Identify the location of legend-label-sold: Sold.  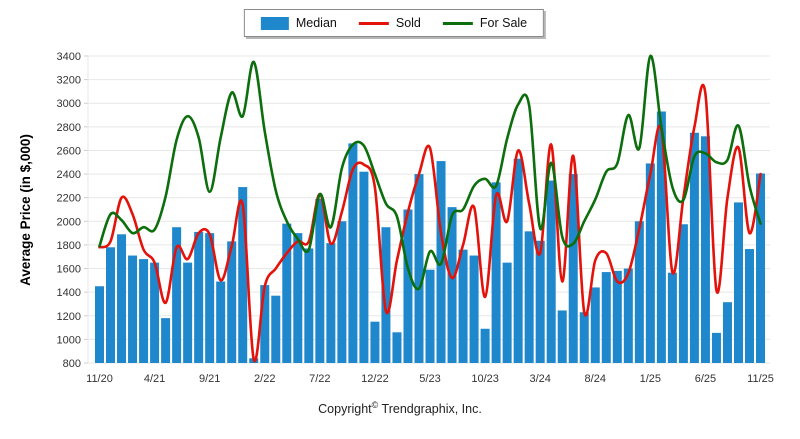
(408, 23).